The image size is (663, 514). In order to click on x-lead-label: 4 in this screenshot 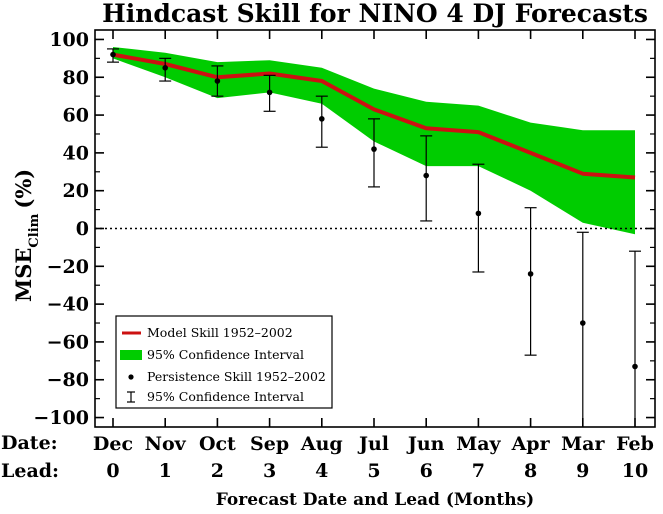, I will do `click(321, 471)`.